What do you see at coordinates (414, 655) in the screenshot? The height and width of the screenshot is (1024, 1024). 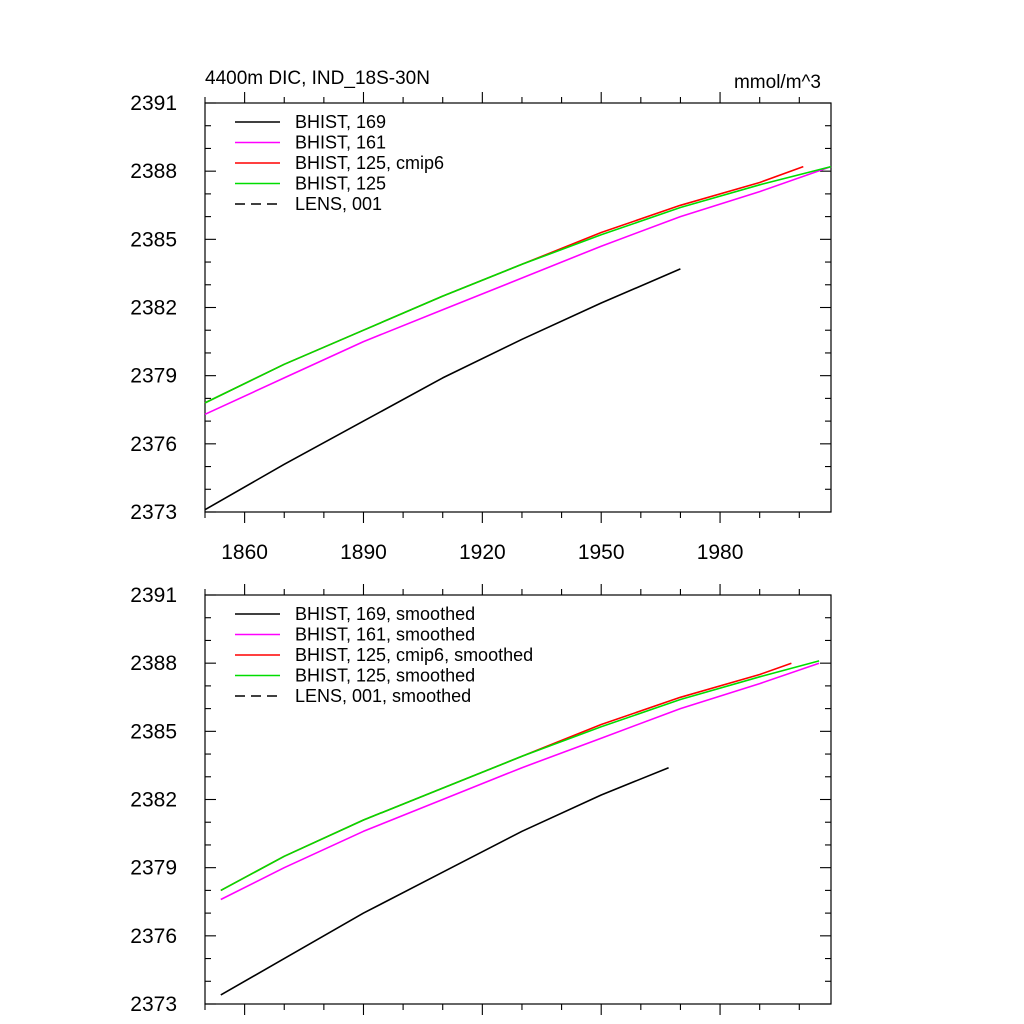 I see `legend-label: BHIST, 125, cmip6, smoothed` at bounding box center [414, 655].